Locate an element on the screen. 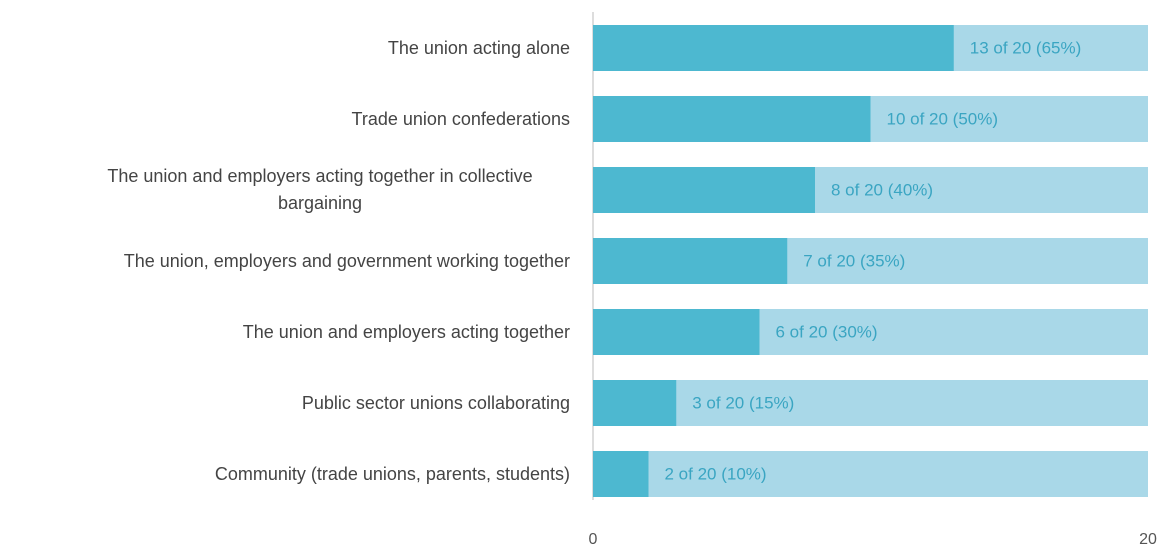  value-label: 8 of 20 (40%) is located at coordinates (882, 189).